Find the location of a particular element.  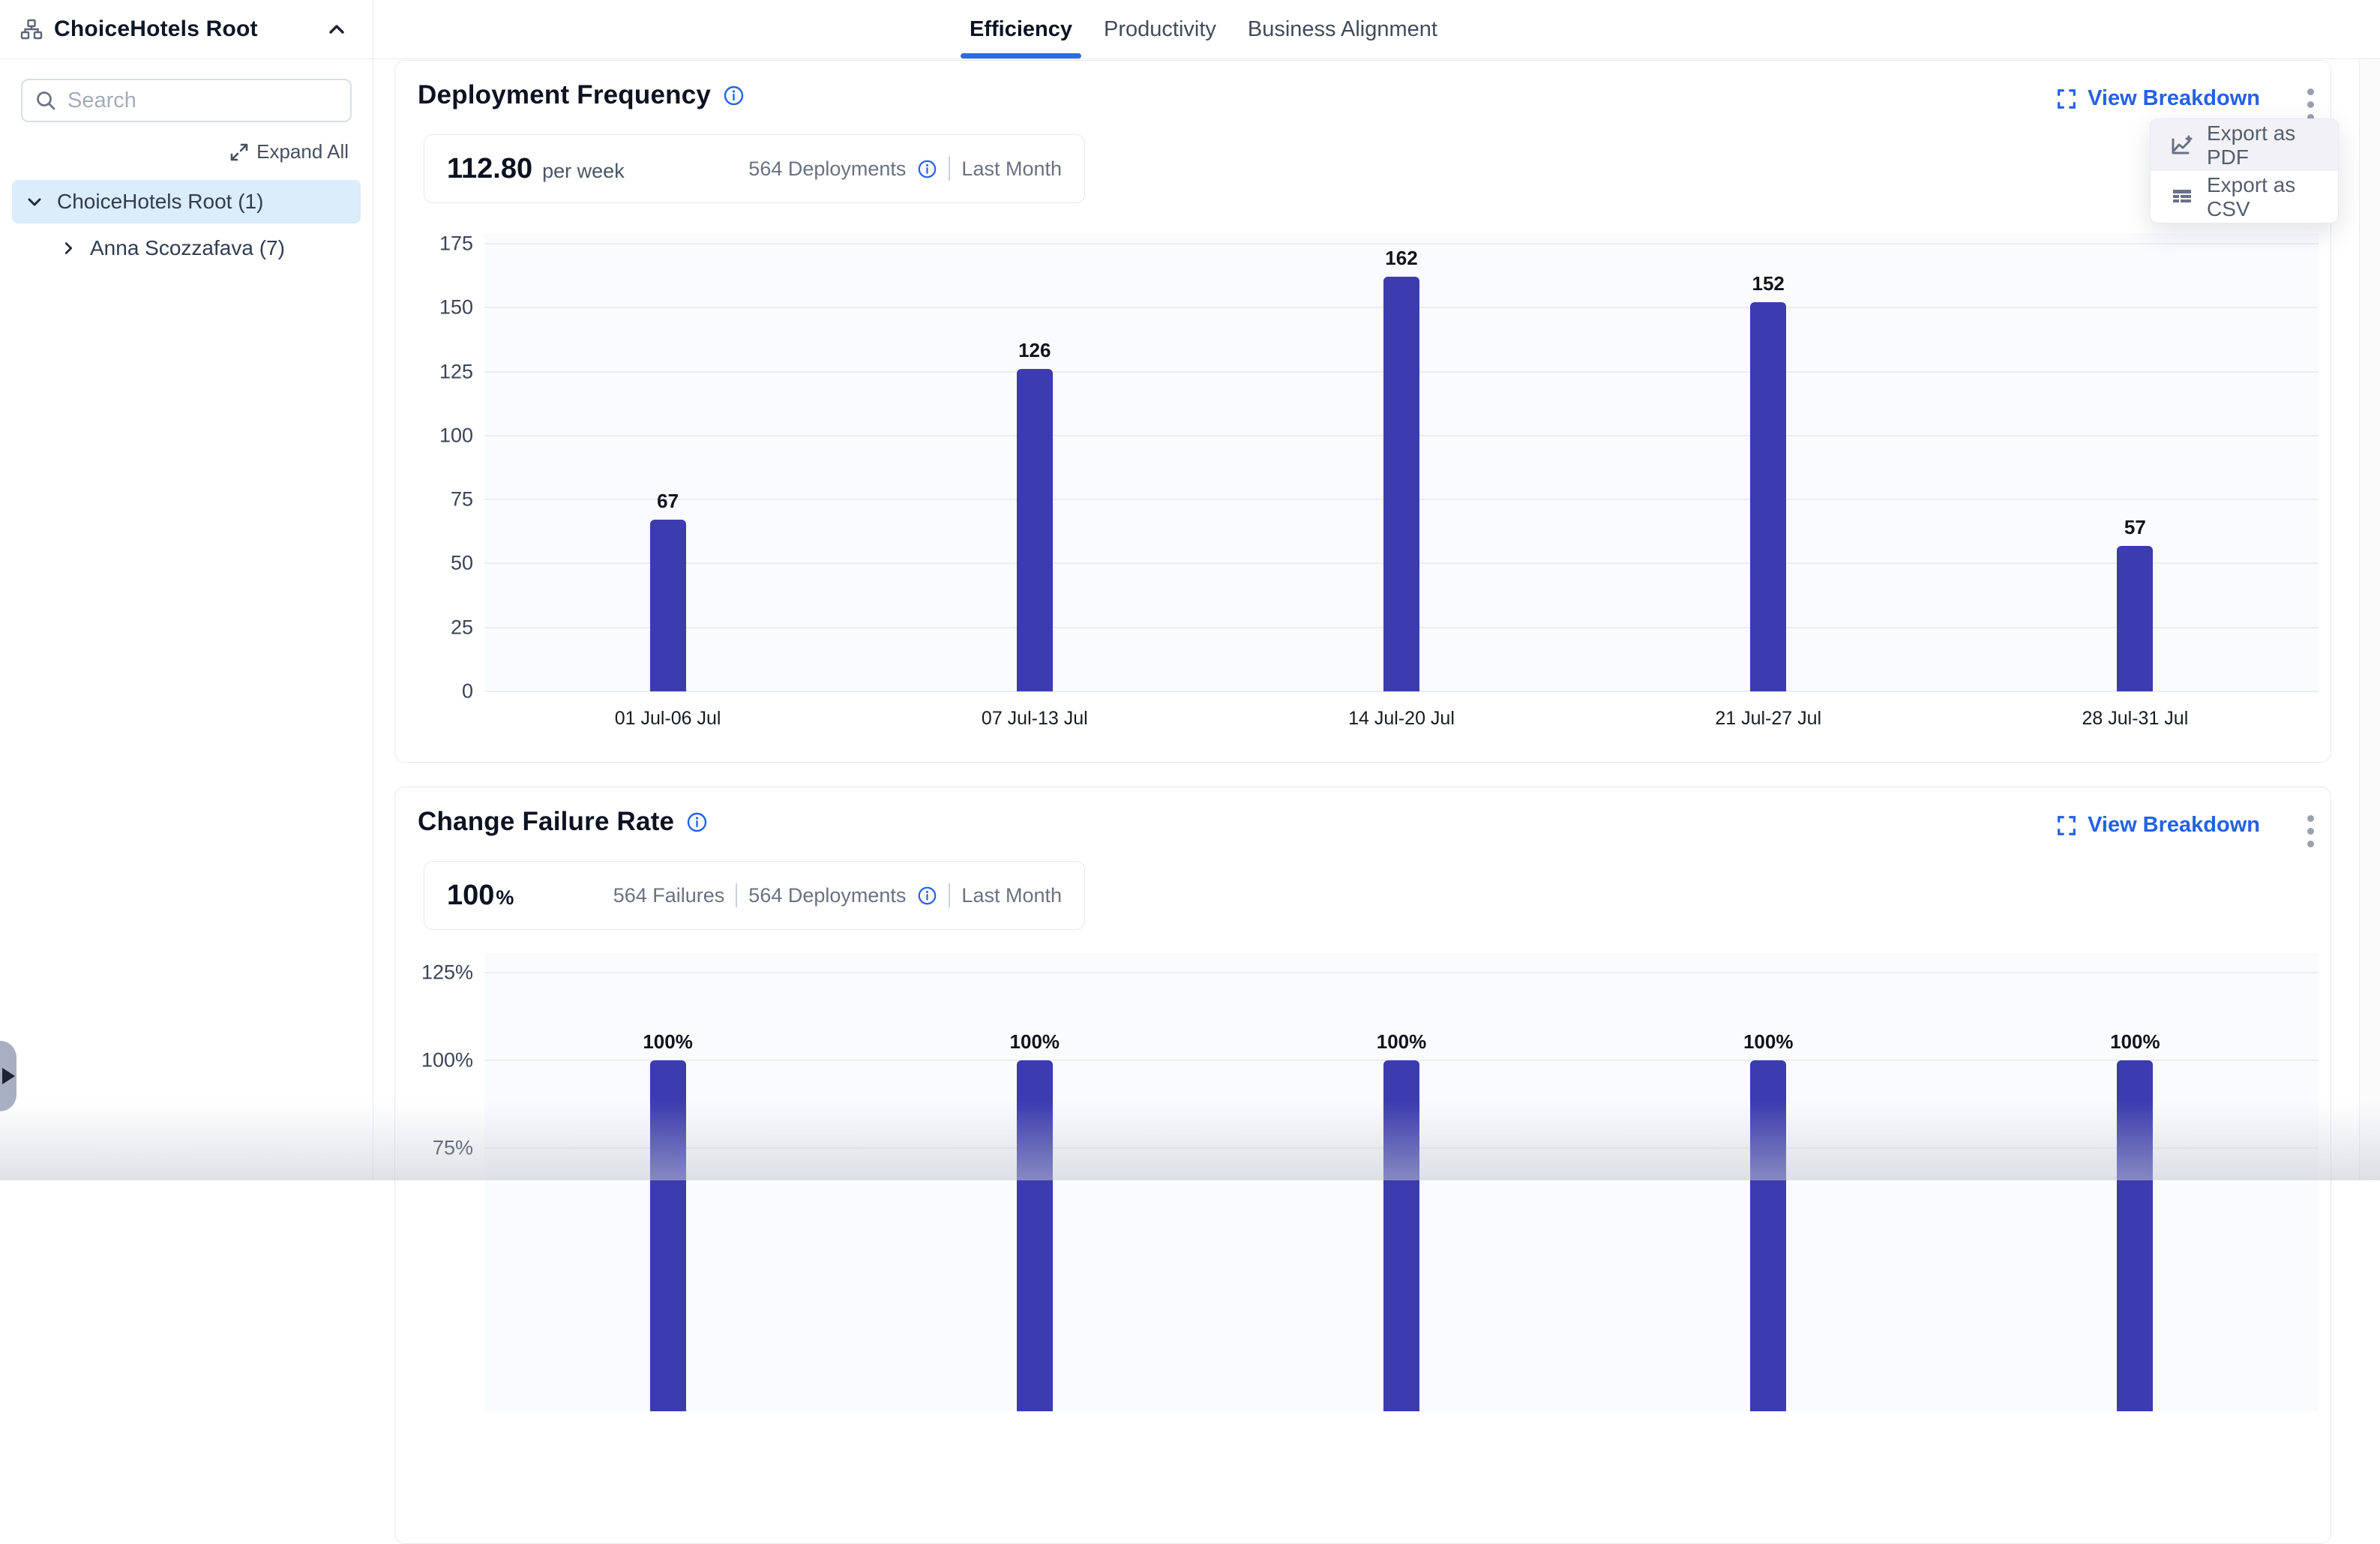

x-tick-label: 07 Jul-13 Jul is located at coordinates (1034, 719).